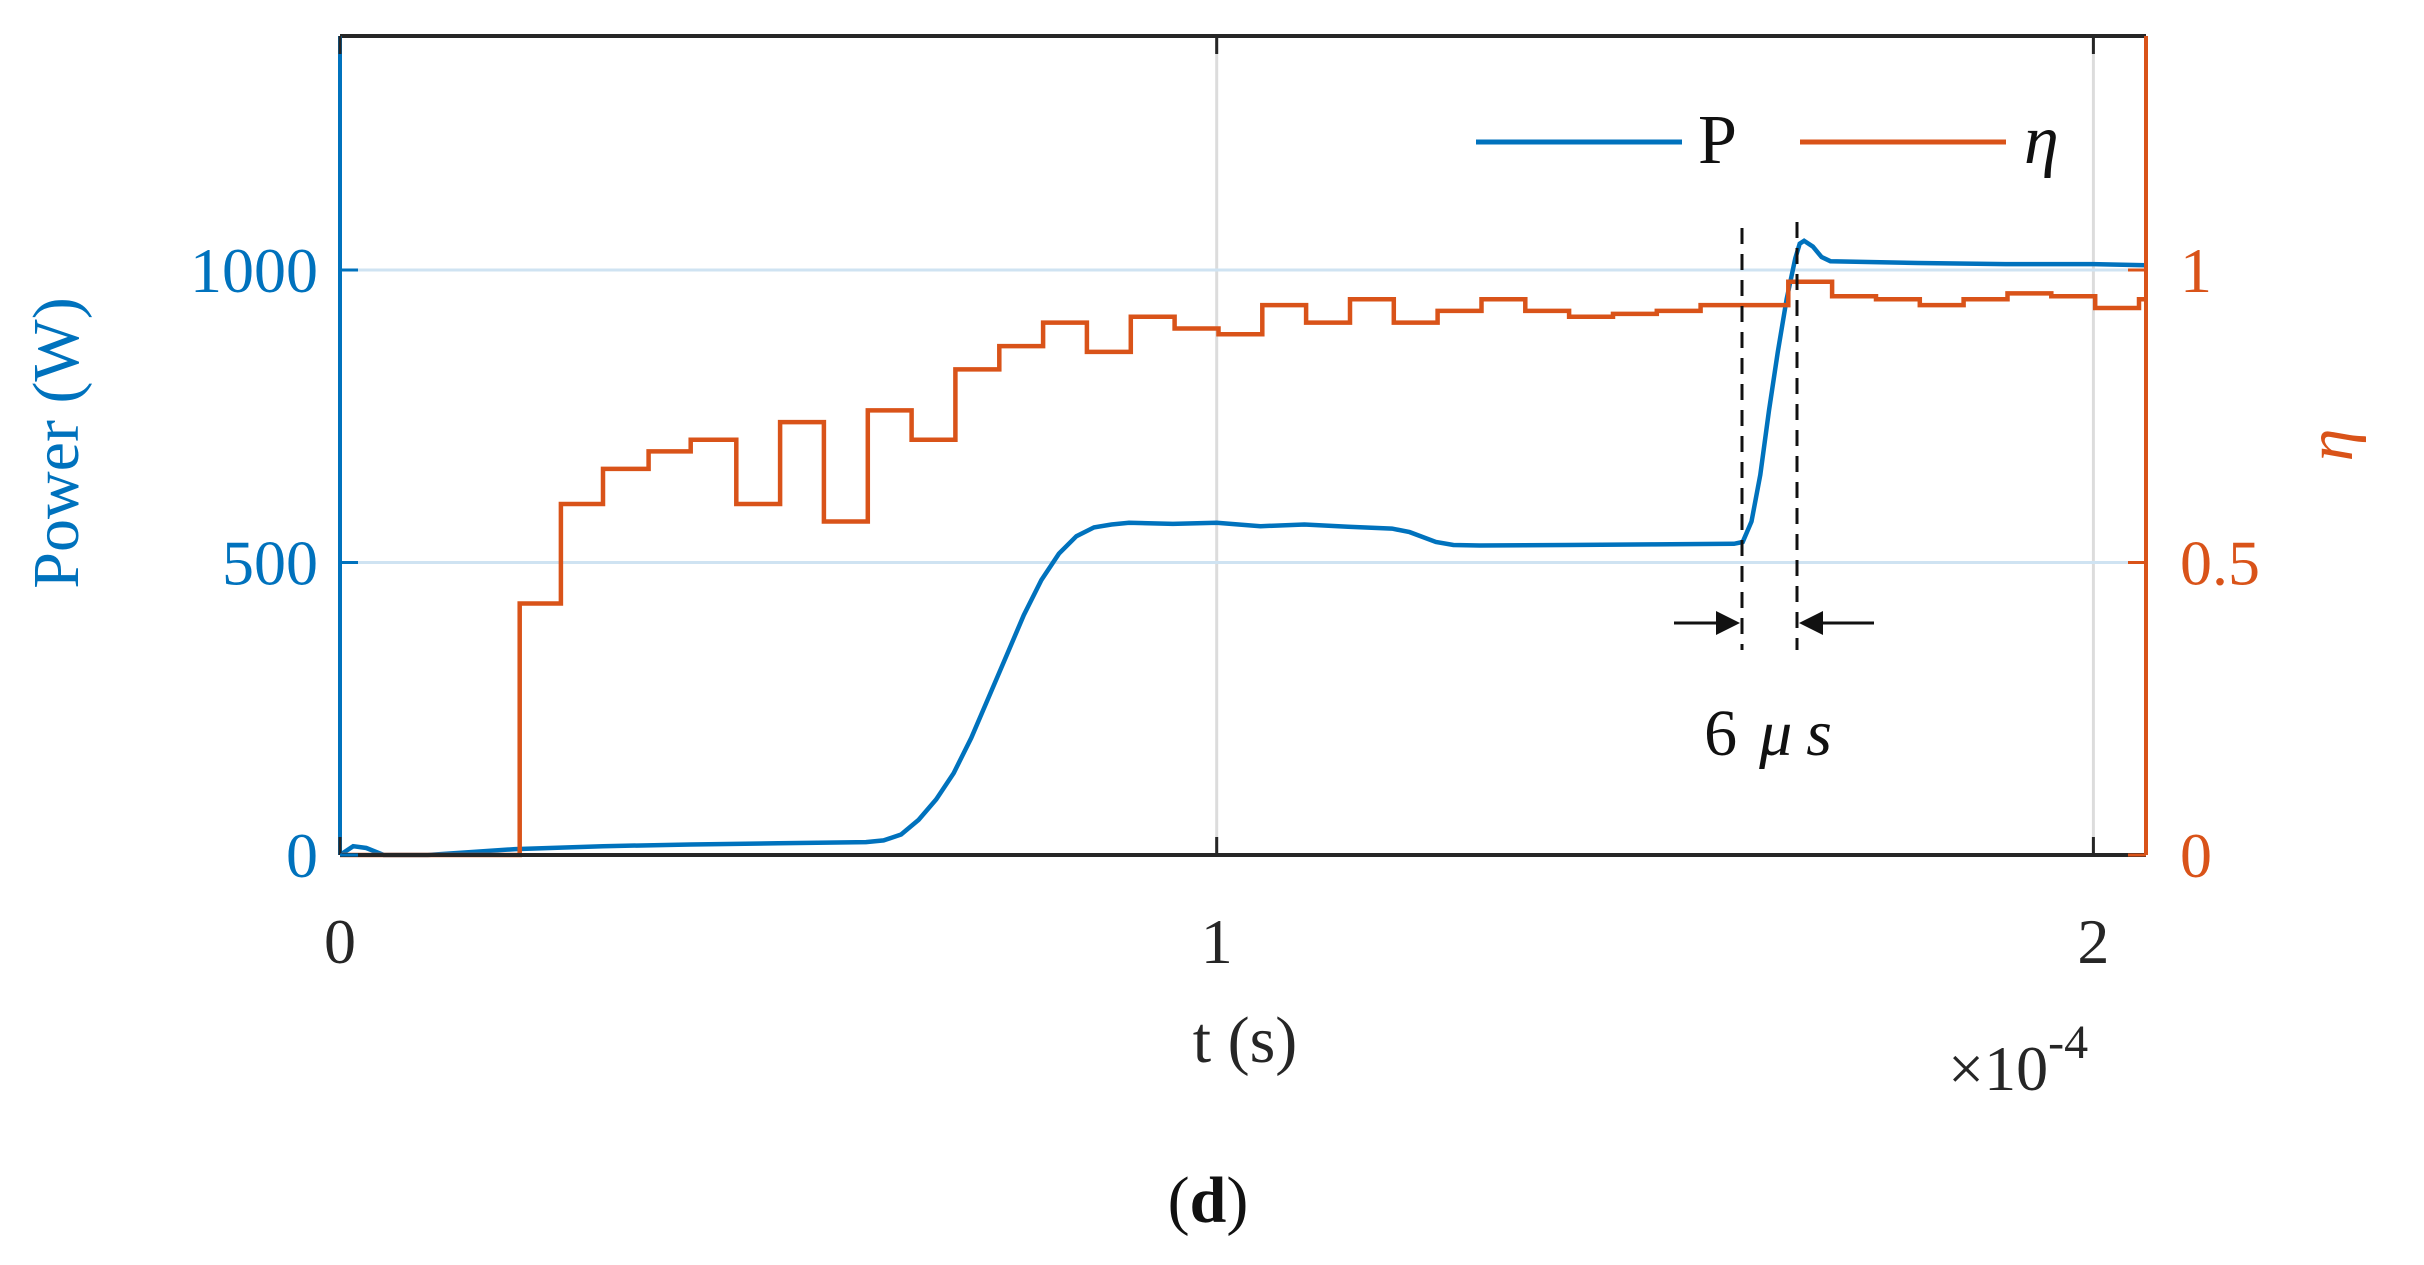 This screenshot has height=1265, width=2424. I want to click on annotation-mu: μ, so click(1775, 733).